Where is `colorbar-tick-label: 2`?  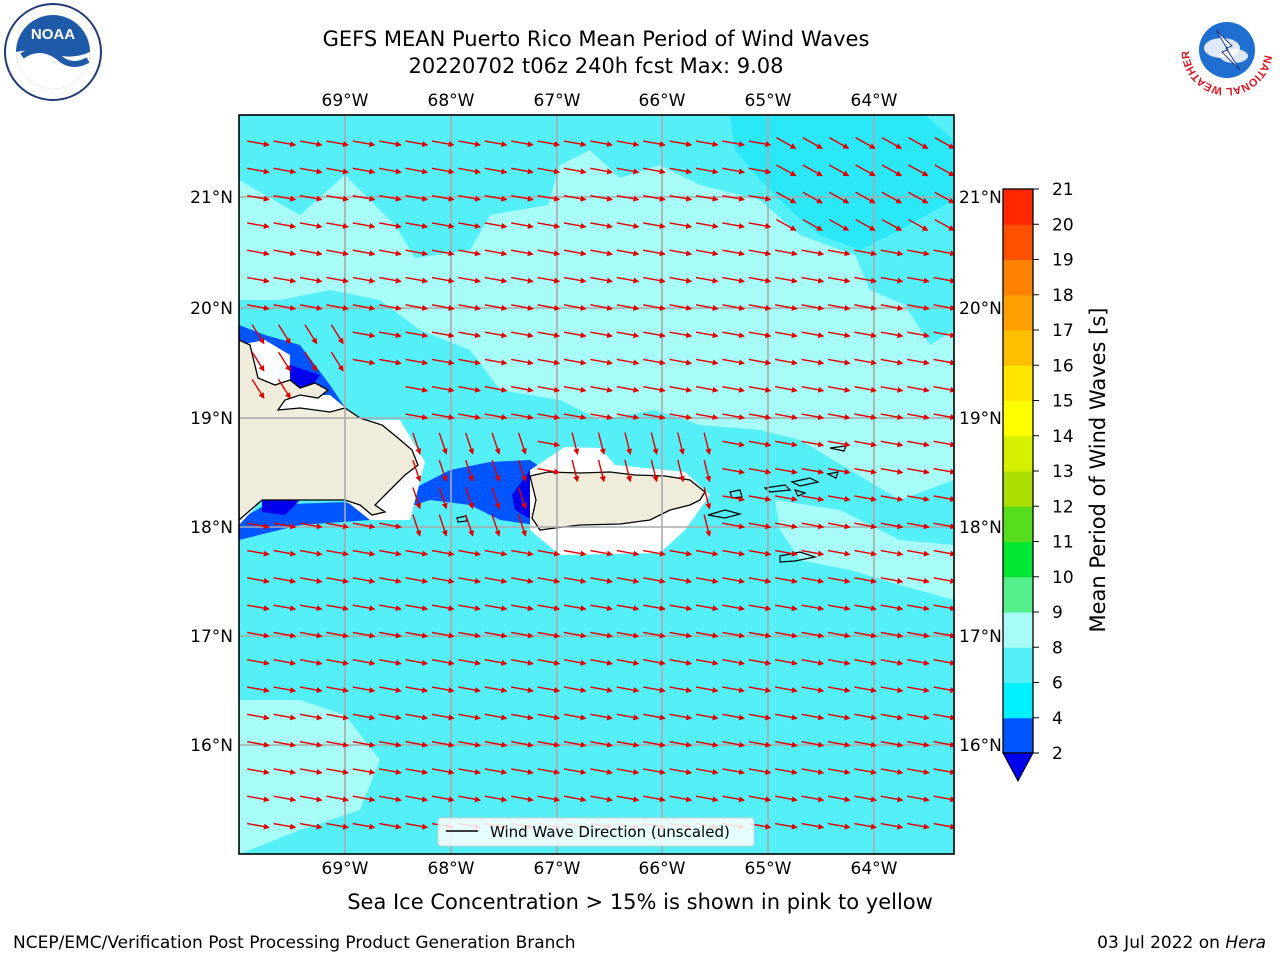
colorbar-tick-label: 2 is located at coordinates (1057, 754).